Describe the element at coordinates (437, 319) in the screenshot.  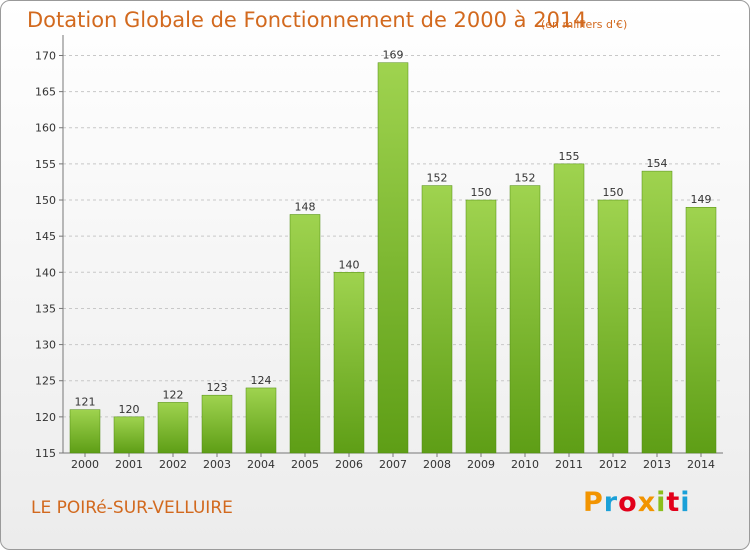
I see `bar-2008` at that location.